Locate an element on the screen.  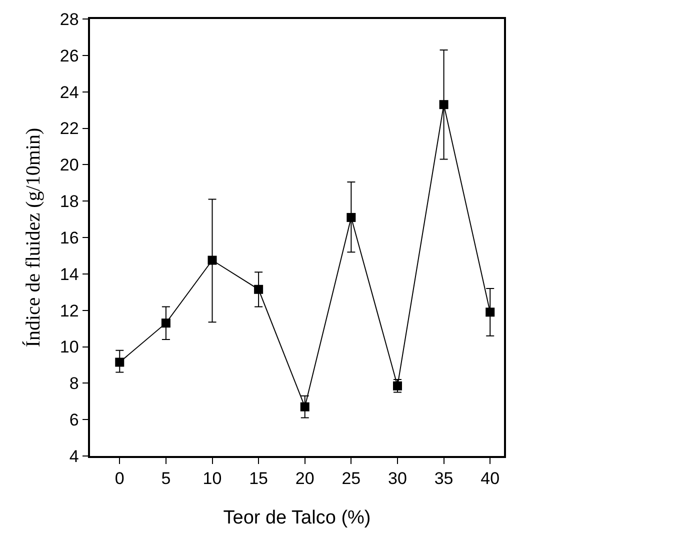
y-tick-label: 4 is located at coordinates (74, 456).